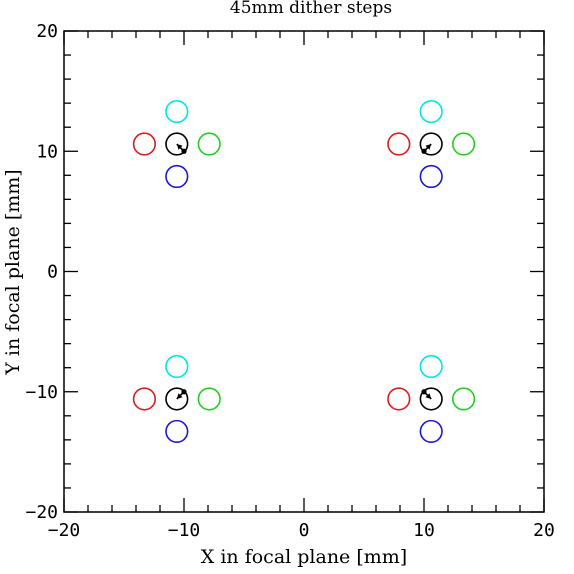 This screenshot has height=574, width=574. Describe the element at coordinates (311, 9) in the screenshot. I see `chart-title: 45mm dither steps` at that location.